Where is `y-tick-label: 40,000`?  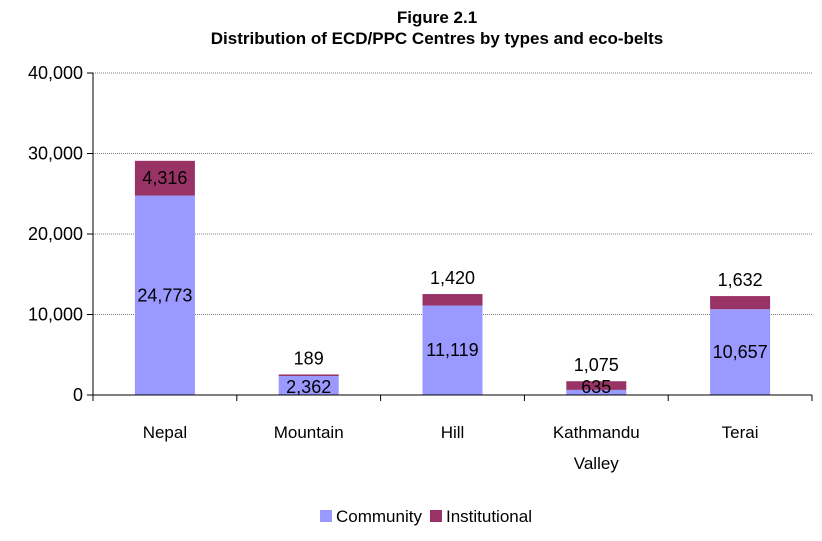
y-tick-label: 40,000 is located at coordinates (55, 73).